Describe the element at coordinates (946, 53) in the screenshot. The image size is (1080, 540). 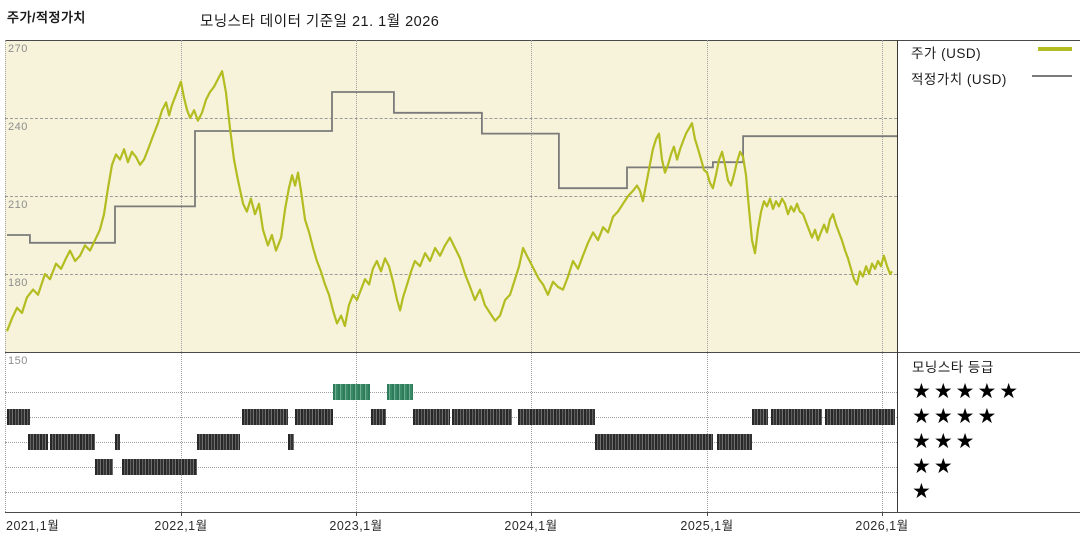
I see `legend-price-label: 주가 (USD)` at that location.